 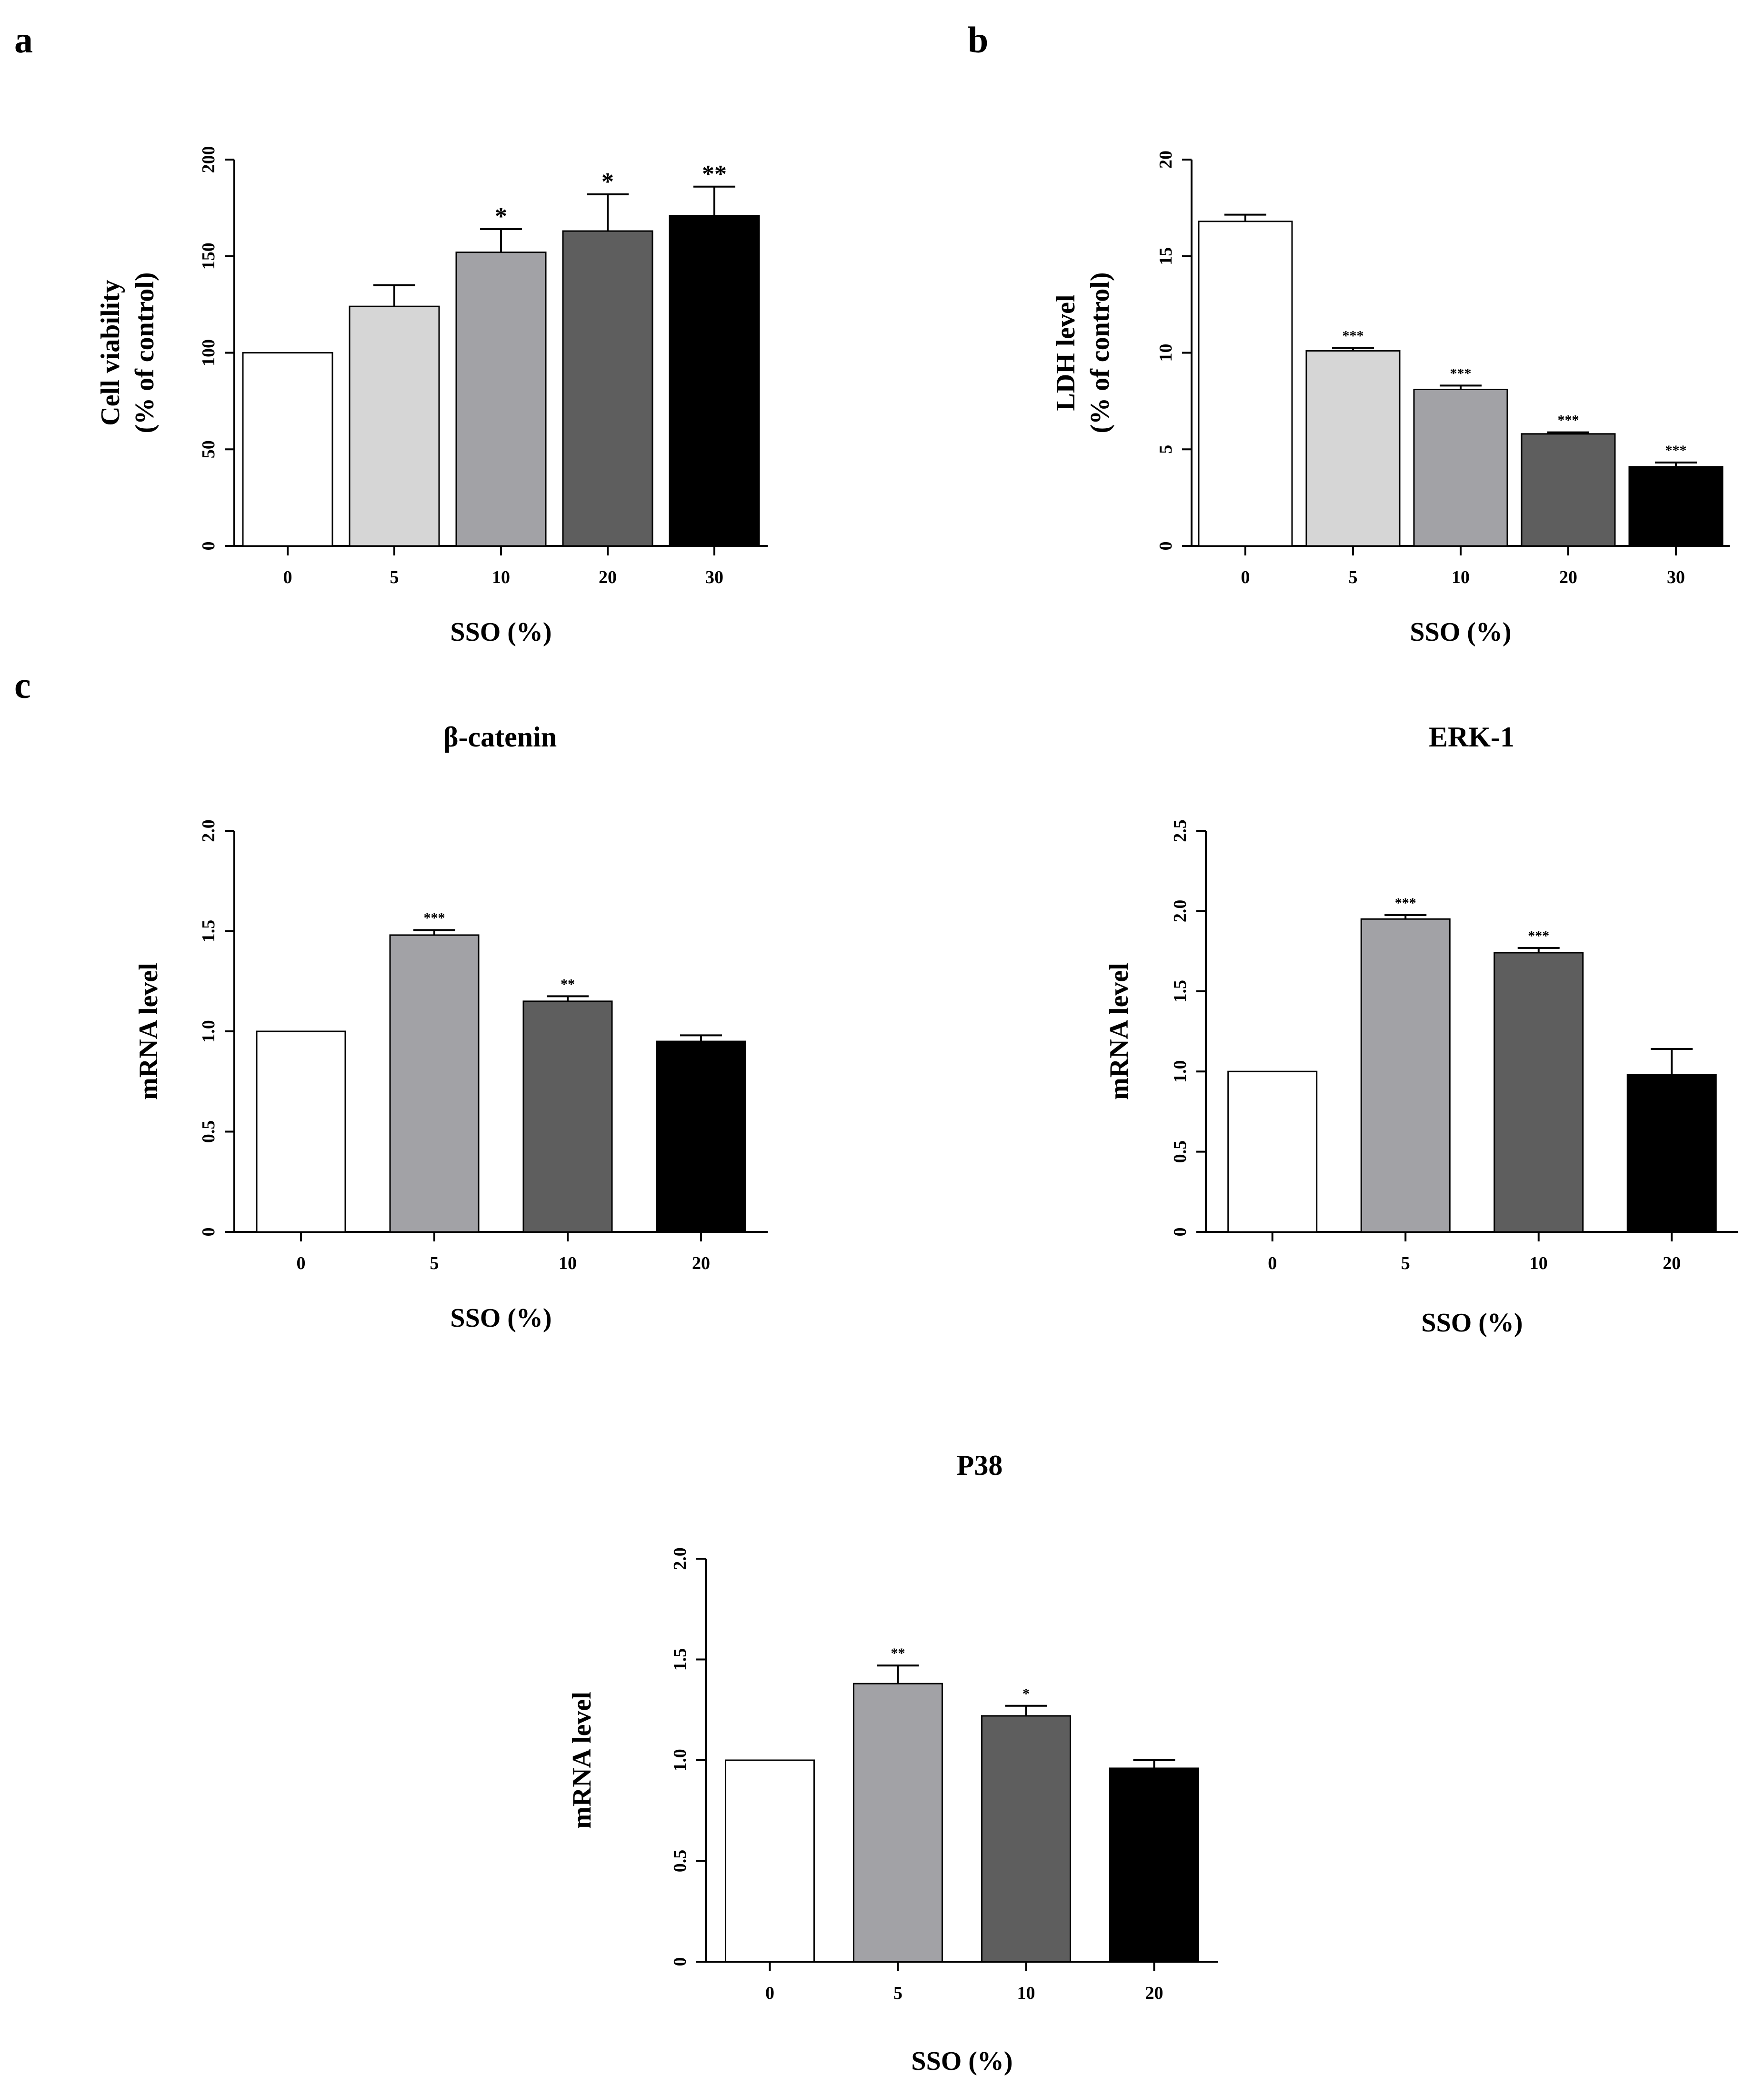 What do you see at coordinates (23, 39) in the screenshot?
I see `panel-label: a` at bounding box center [23, 39].